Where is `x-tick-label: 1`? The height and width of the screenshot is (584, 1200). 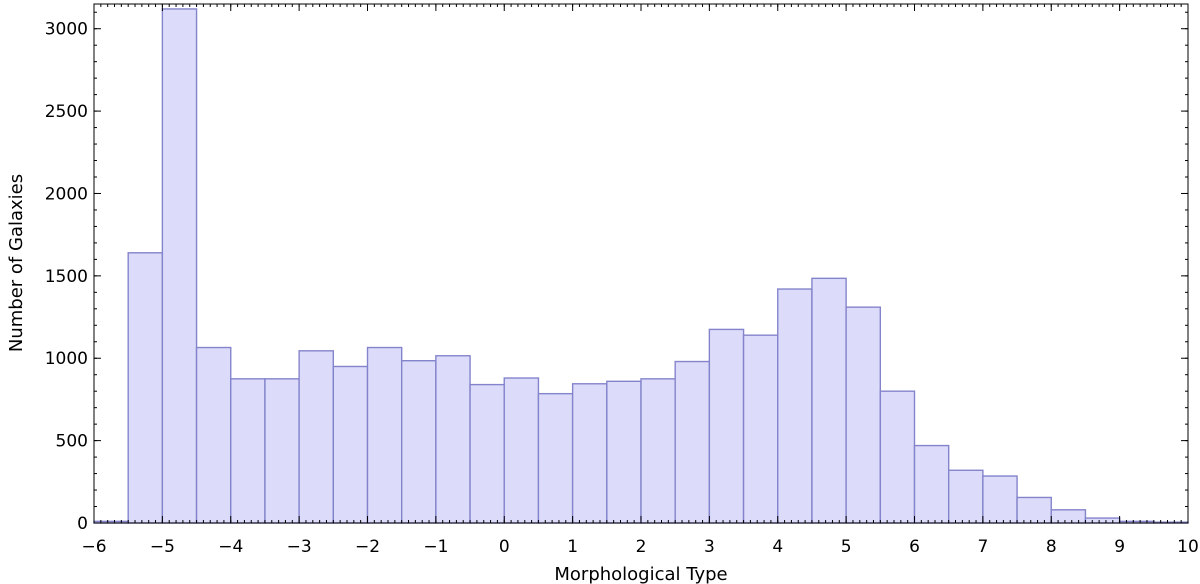 x-tick-label: 1 is located at coordinates (572, 547).